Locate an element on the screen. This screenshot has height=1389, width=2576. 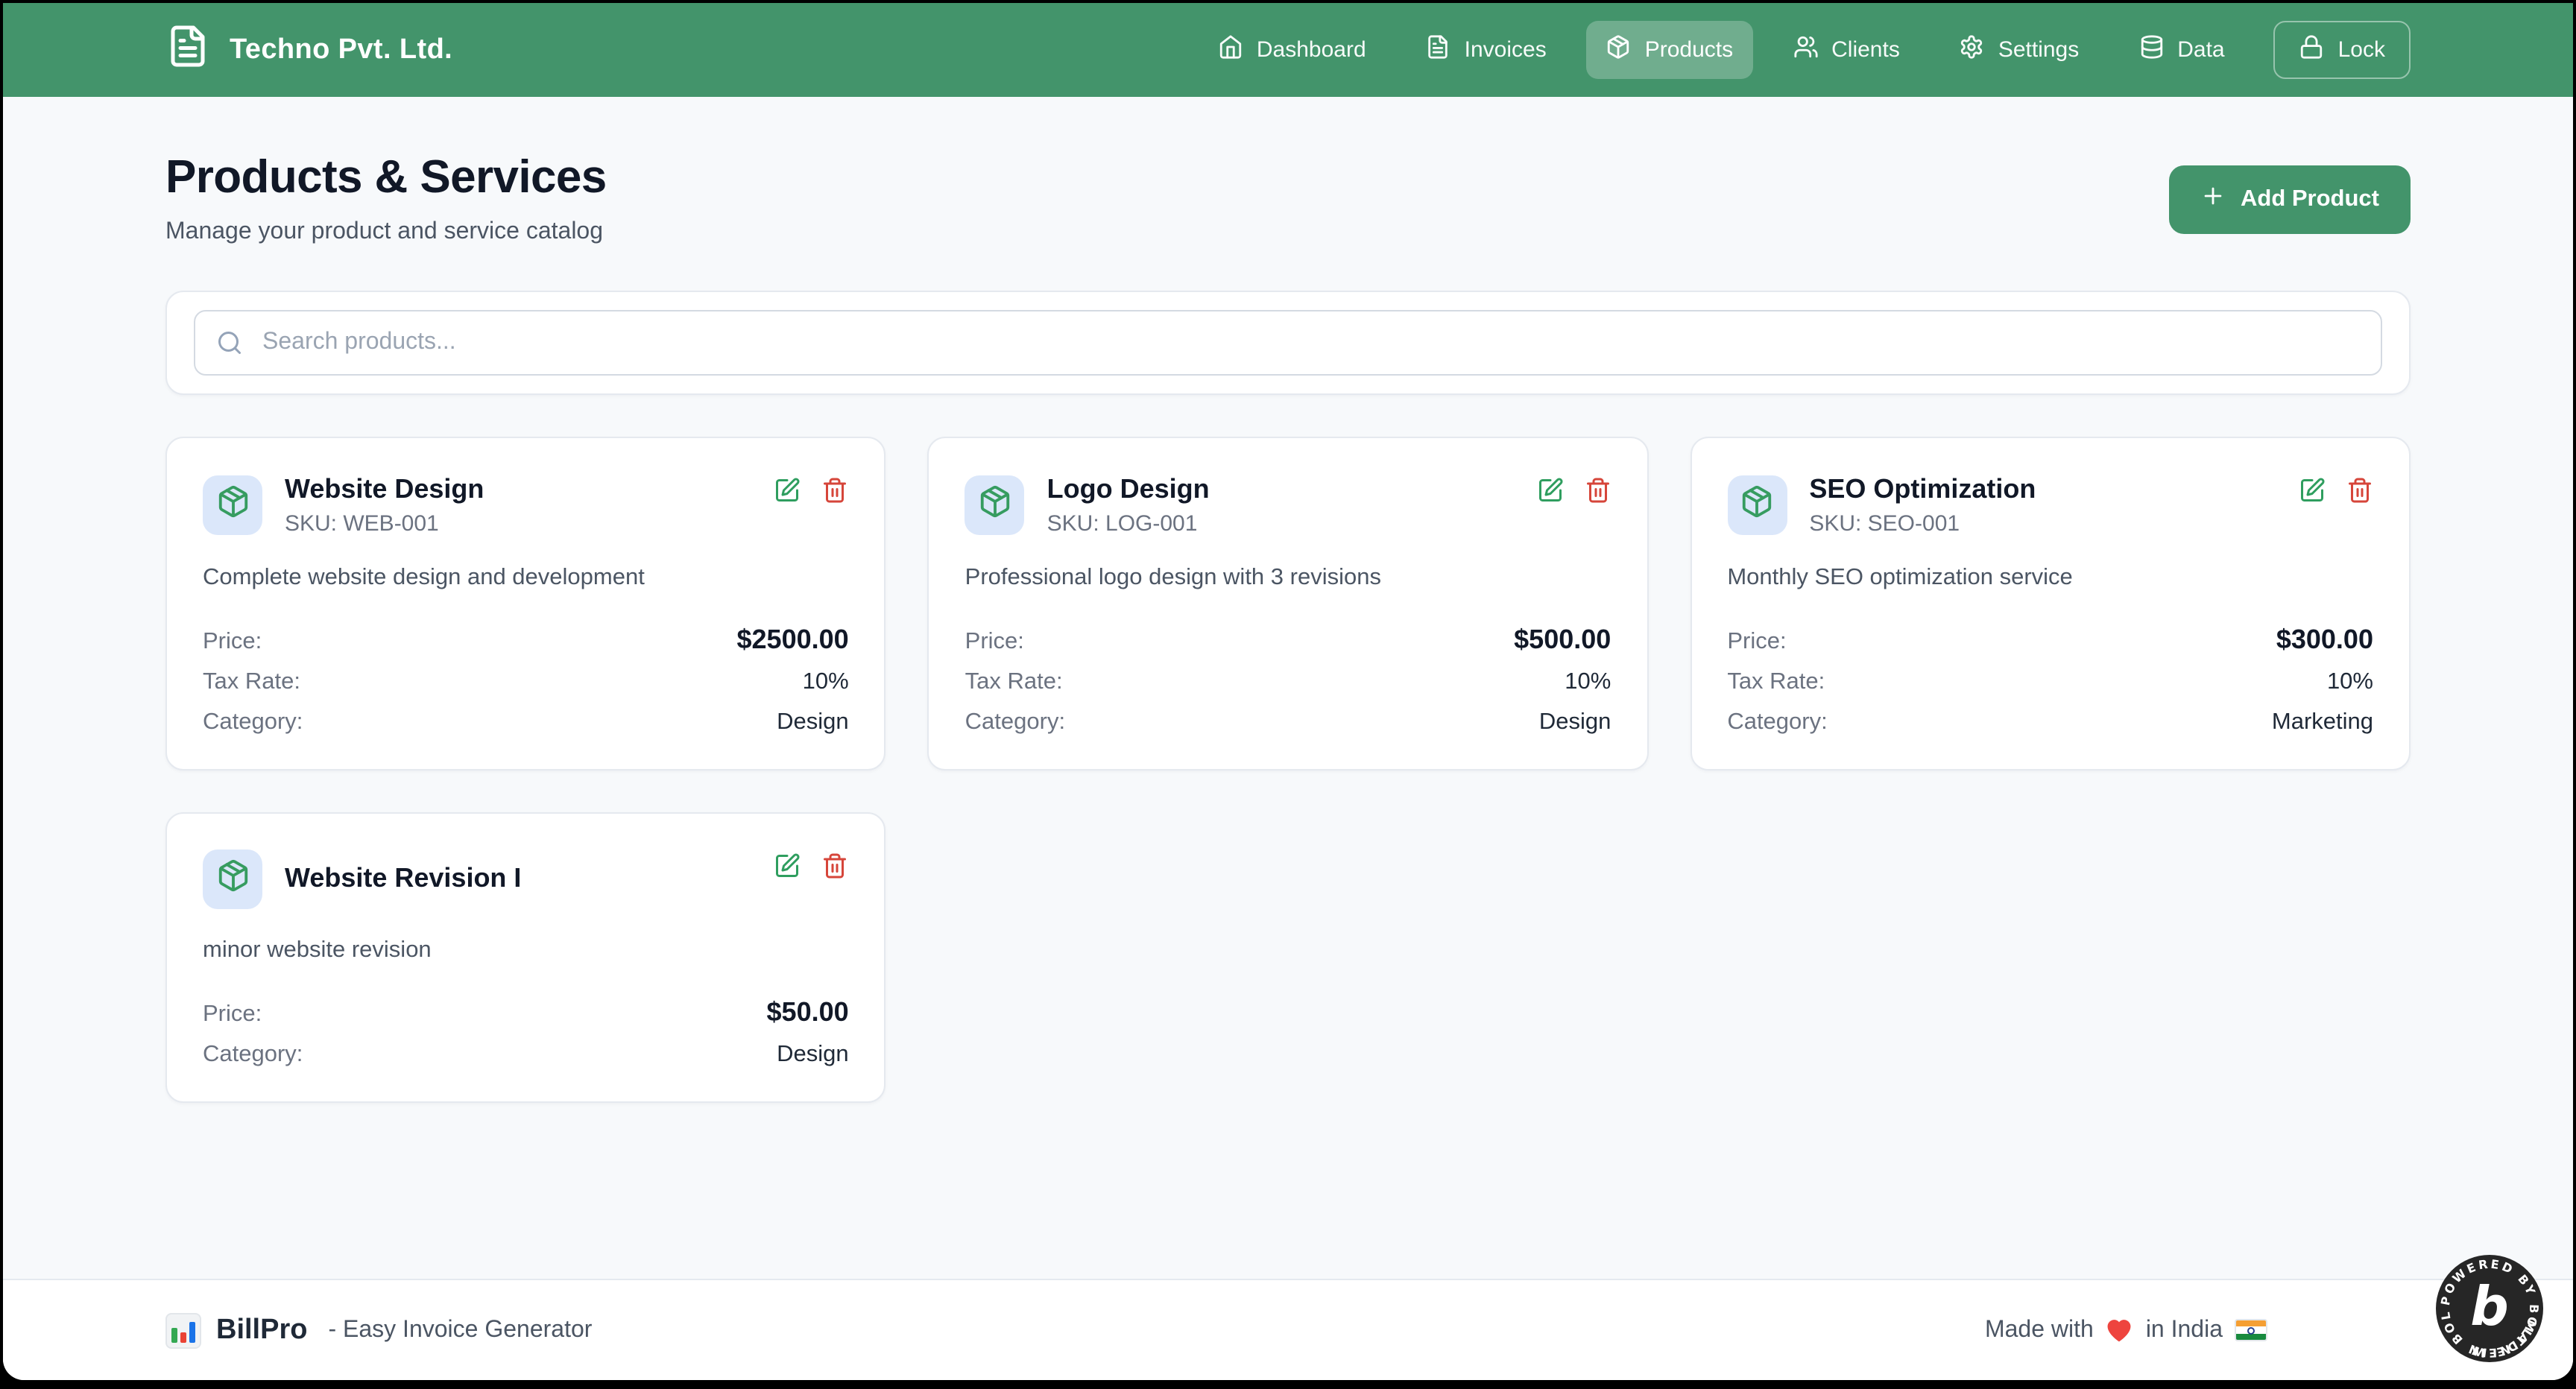
product-description: minor website revision is located at coordinates (317, 950).